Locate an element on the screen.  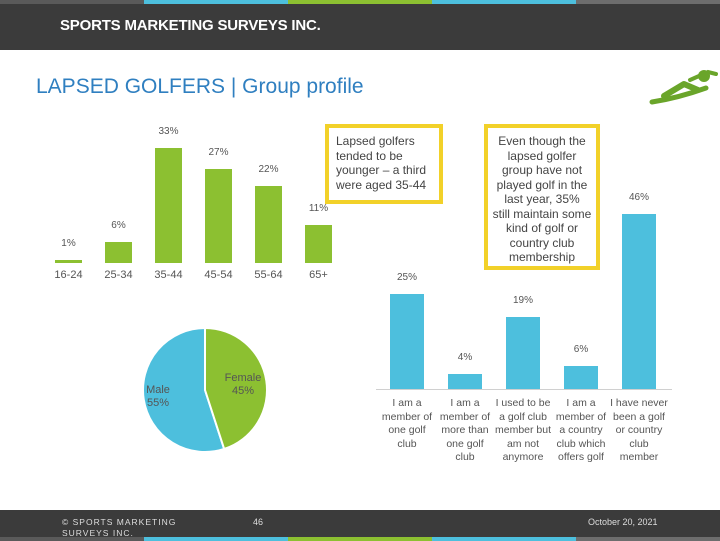
membership-category-label: I am a member of more than one golf club is located at coordinates (465, 431).